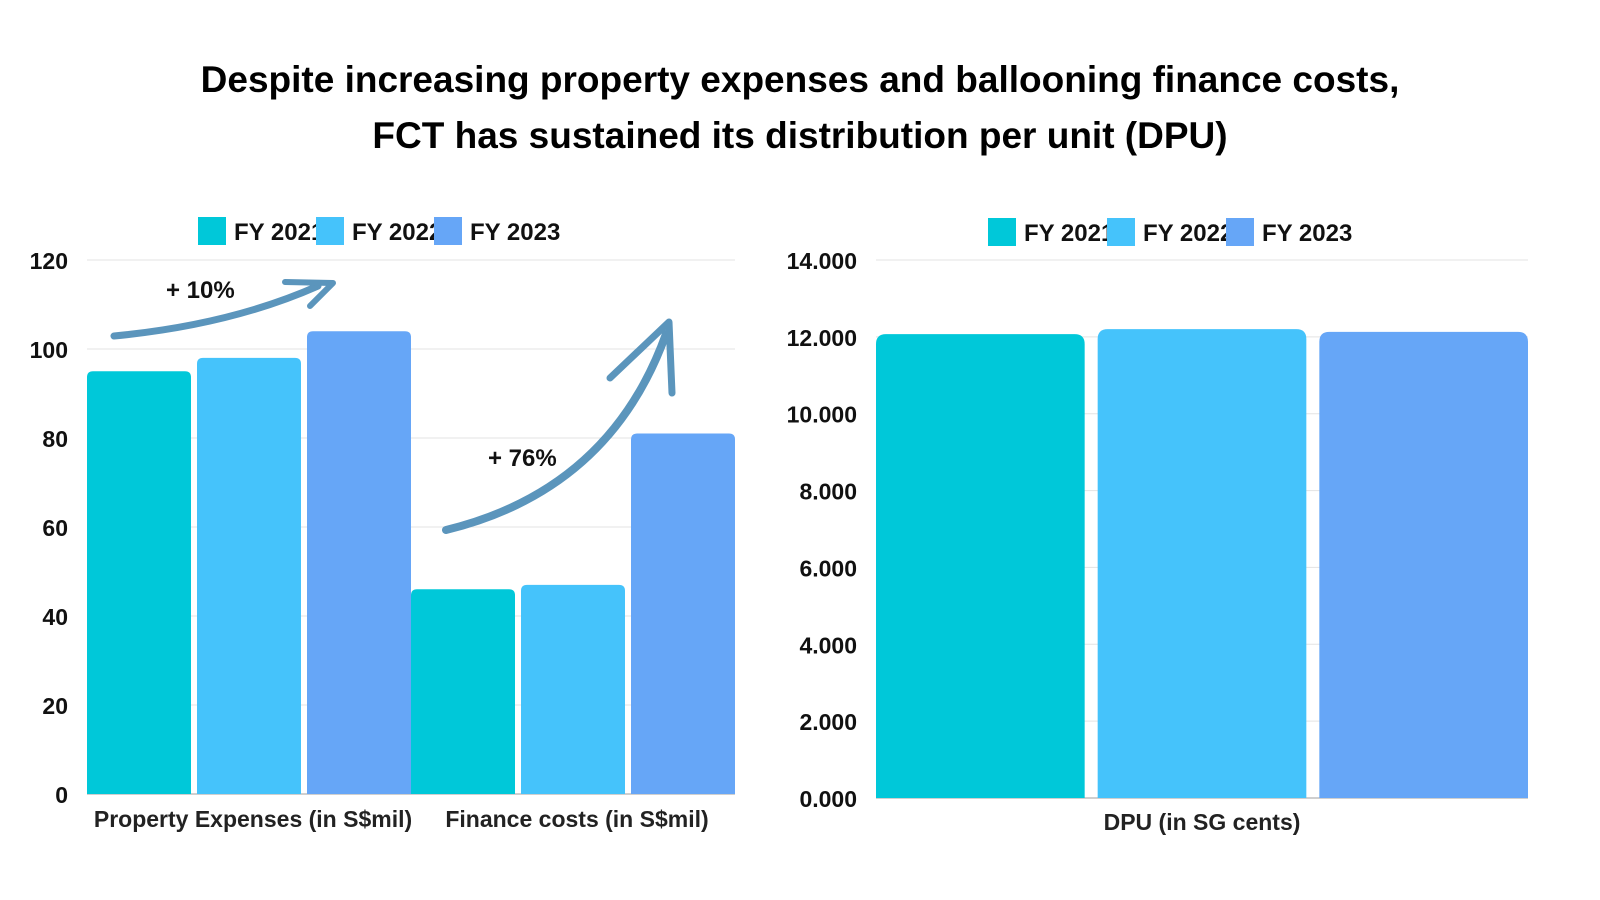  I want to click on y-tick-label: 120, so click(49, 261).